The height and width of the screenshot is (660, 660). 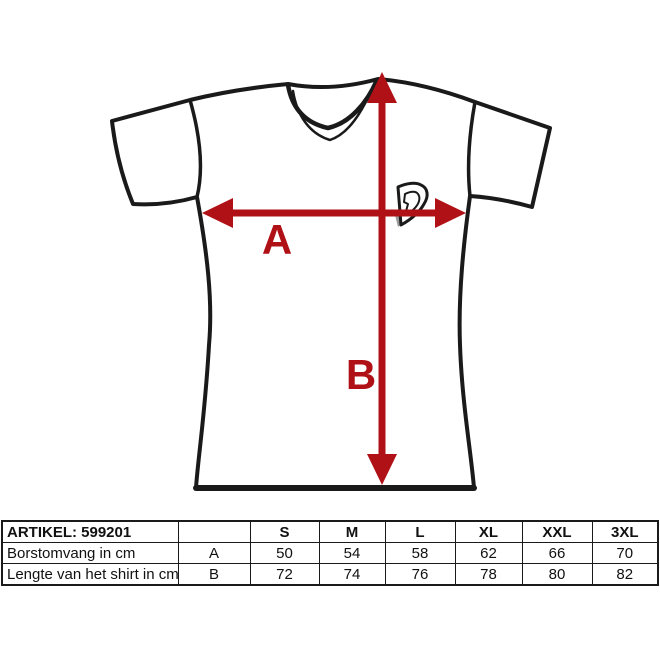 What do you see at coordinates (488, 553) in the screenshot?
I see `value-cell: 62` at bounding box center [488, 553].